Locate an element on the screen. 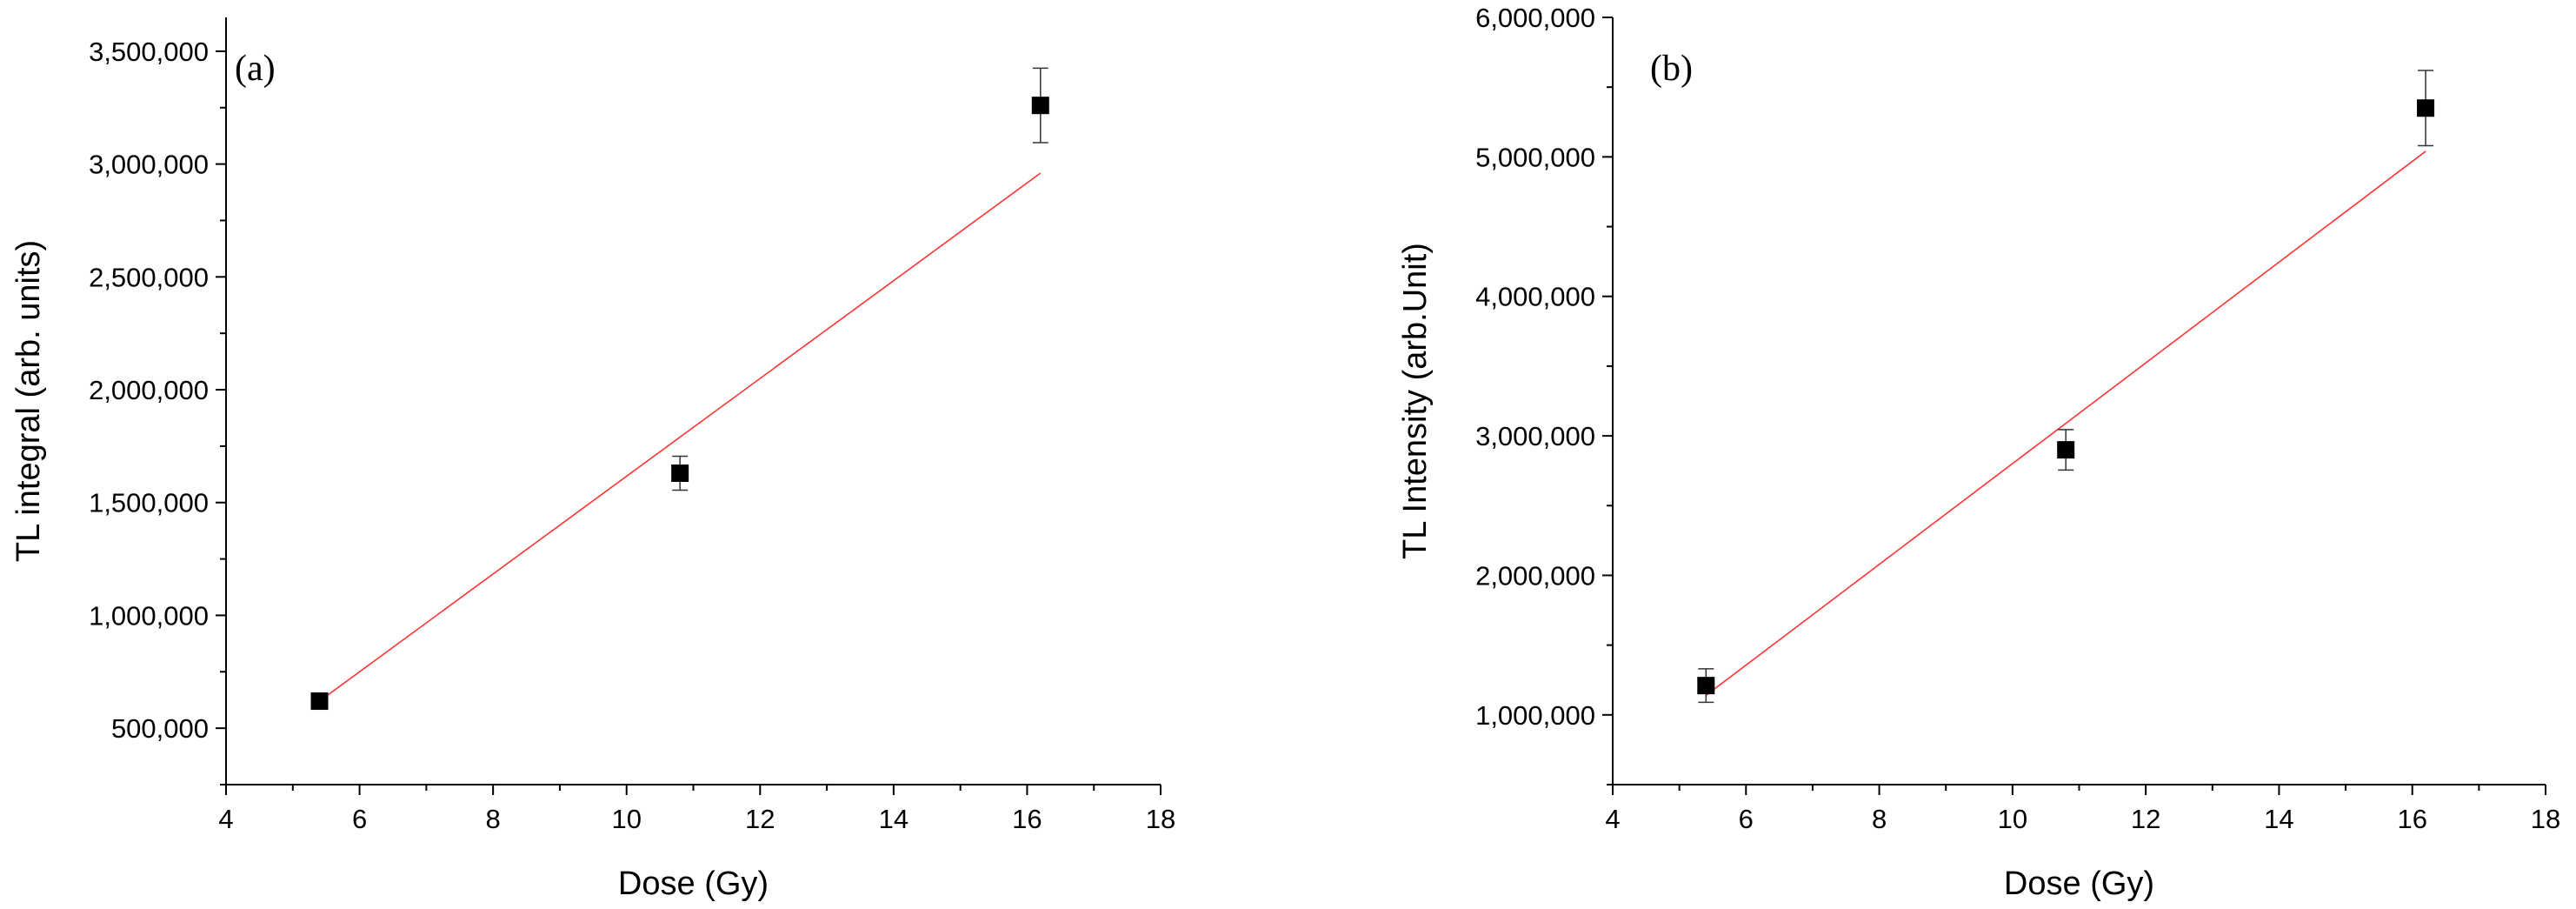  panel-b-y-tick-label: 1,000,000 is located at coordinates (1535, 716).